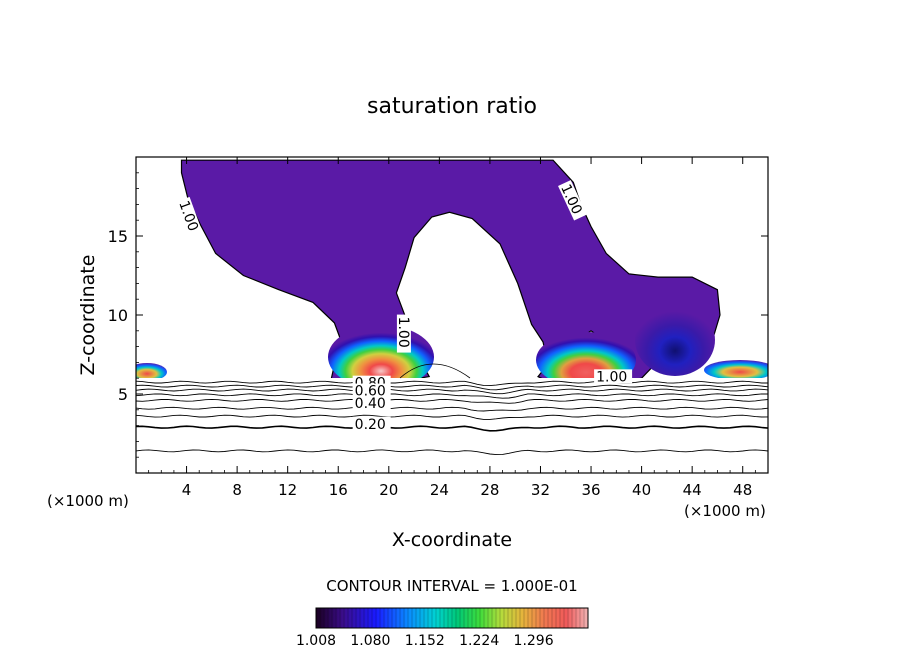 The image size is (904, 654). I want to click on colorbar-tick-label: 1.224, so click(479, 641).